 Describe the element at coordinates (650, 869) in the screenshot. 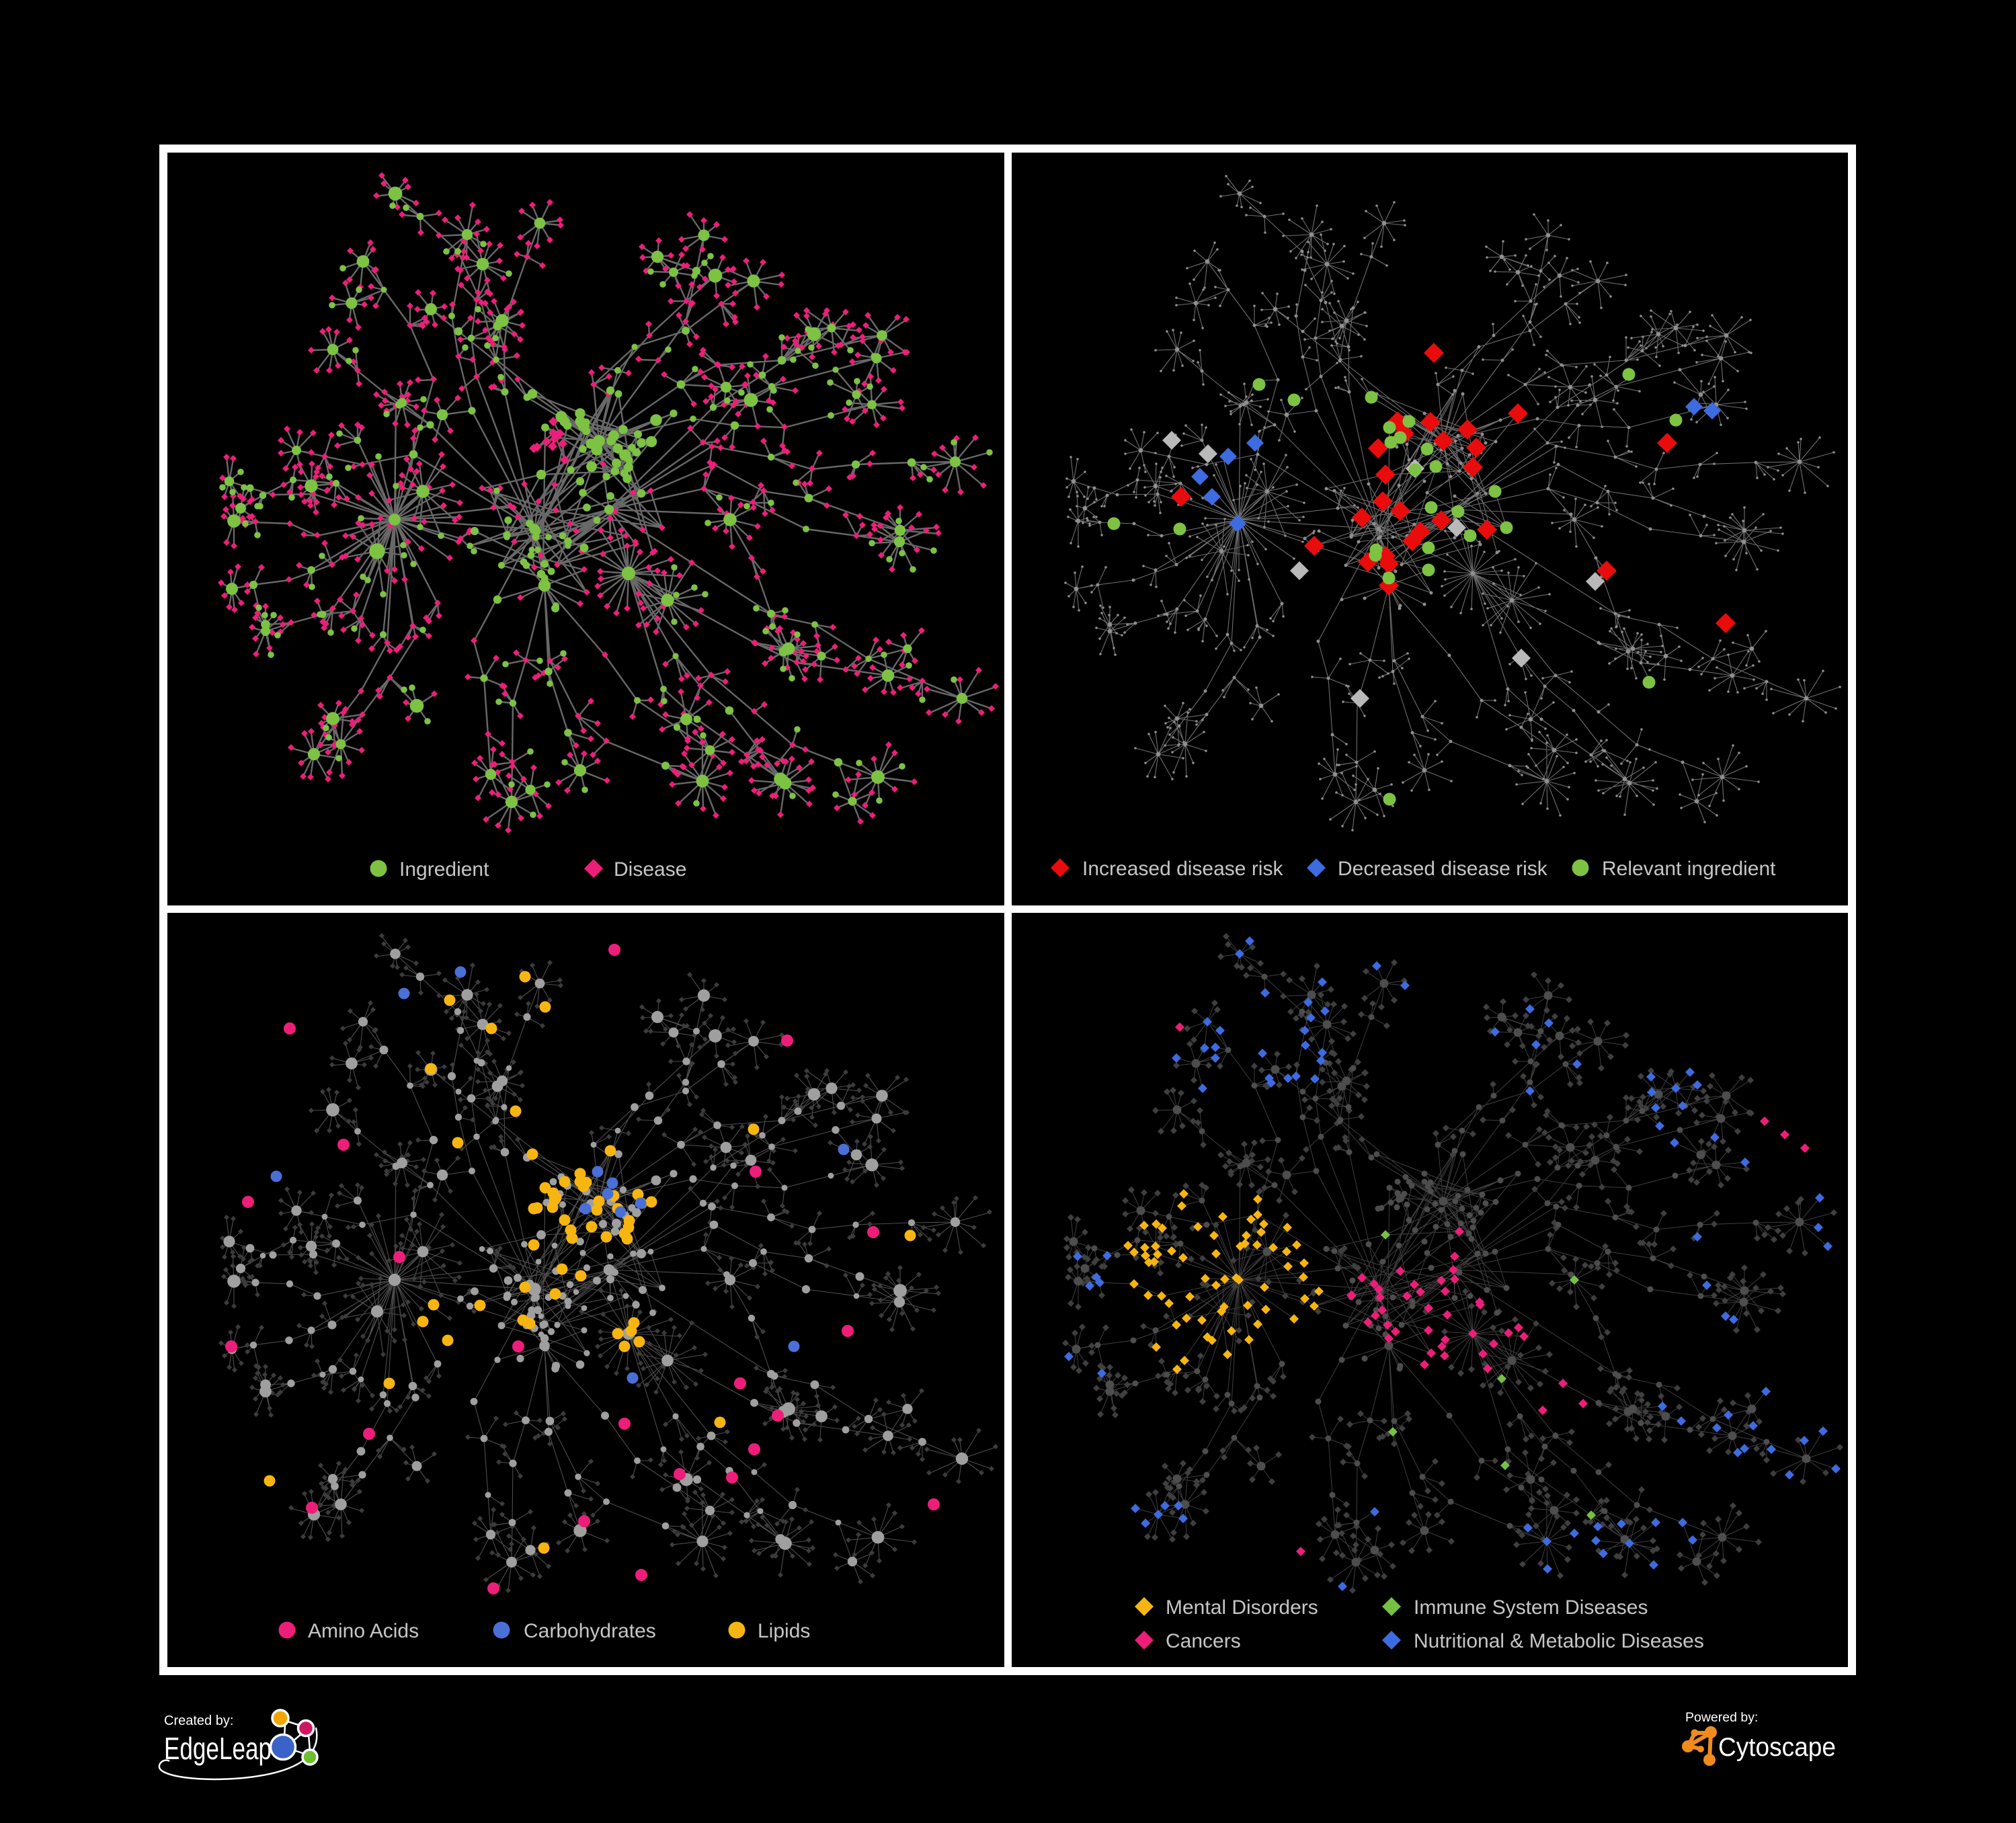

I see `svg-text: Disease` at that location.